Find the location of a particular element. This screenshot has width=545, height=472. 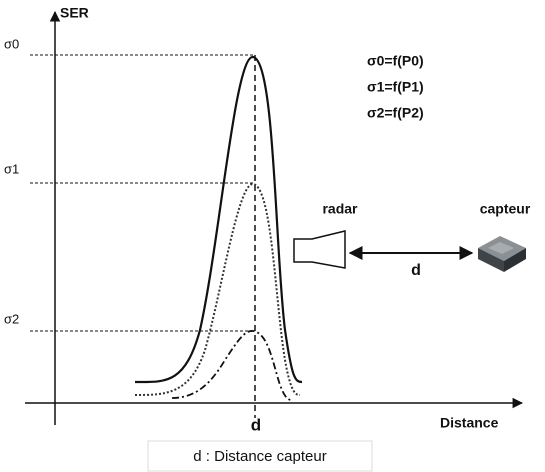

legend-entry: σ2=f(P2) is located at coordinates (395, 113).